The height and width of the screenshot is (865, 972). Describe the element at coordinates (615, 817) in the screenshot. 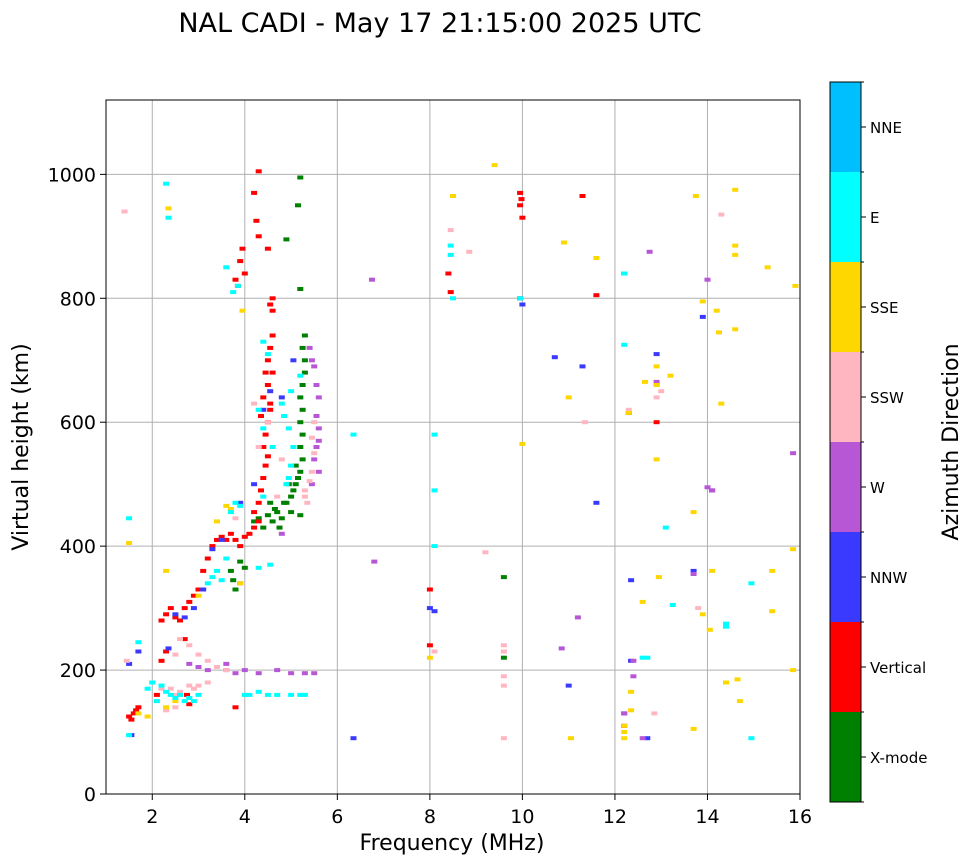

I see `x-tick-label: 12` at that location.